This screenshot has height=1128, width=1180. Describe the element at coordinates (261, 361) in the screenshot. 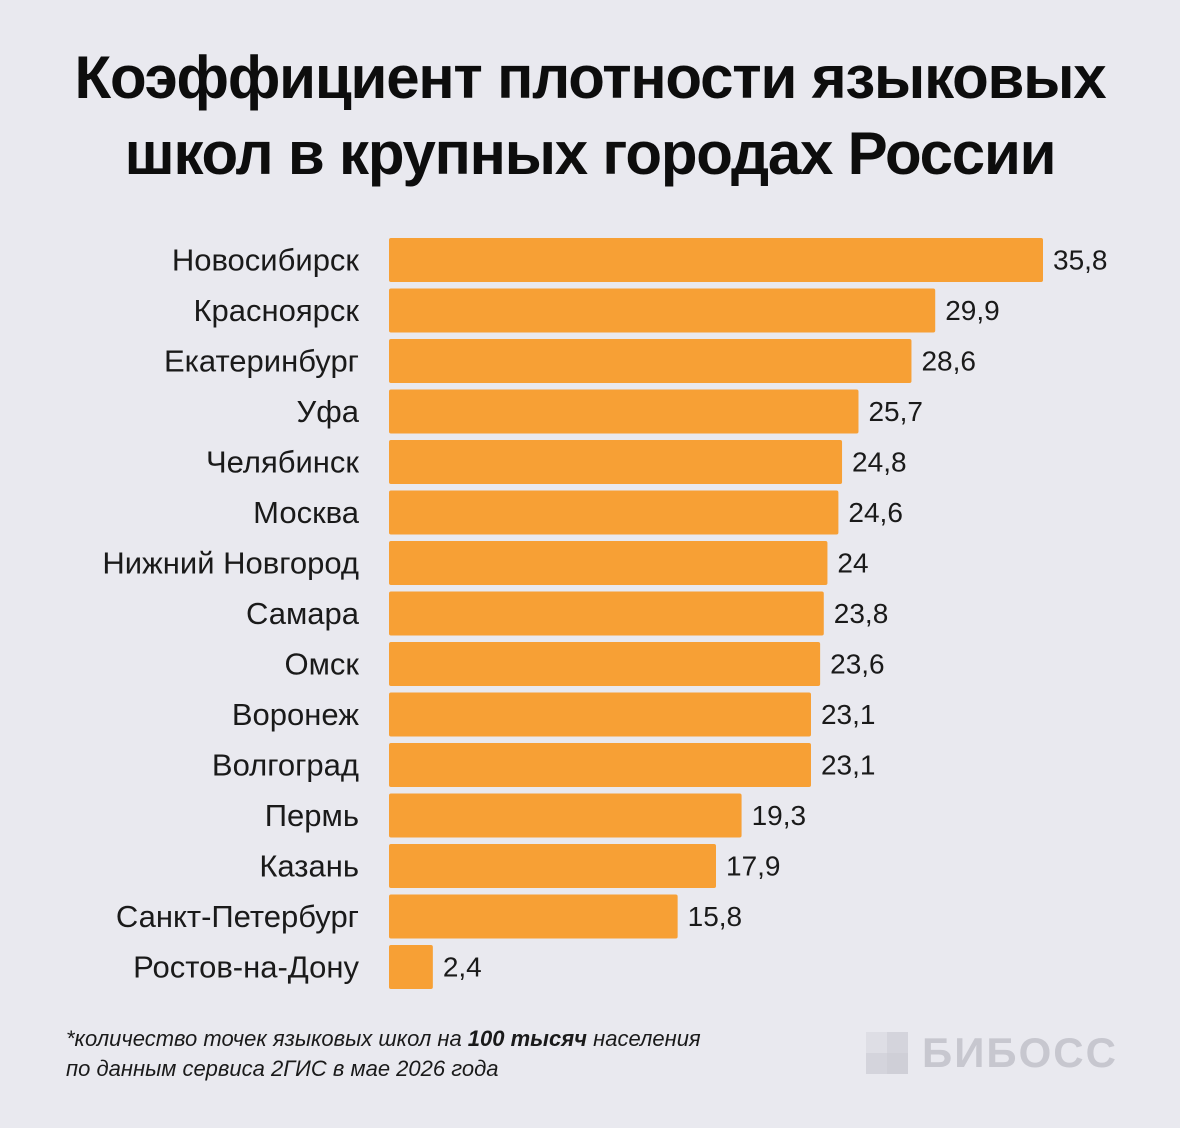

I see `category-label-3: Екатеринбург` at that location.